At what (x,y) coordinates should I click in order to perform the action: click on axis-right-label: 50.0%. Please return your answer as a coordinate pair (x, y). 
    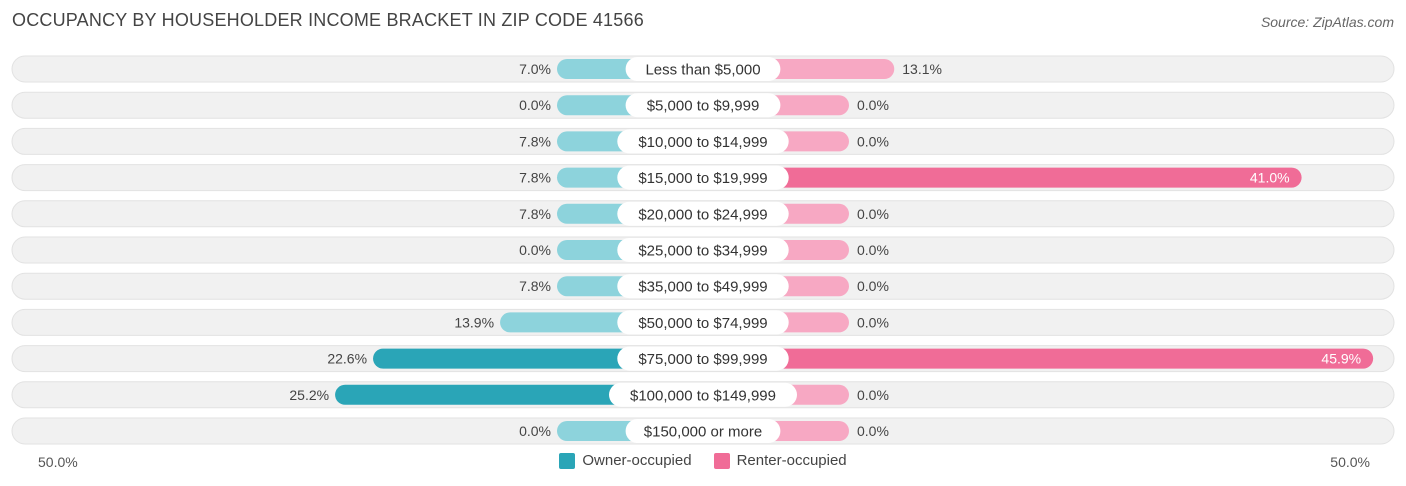
    Looking at the image, I should click on (1350, 462).